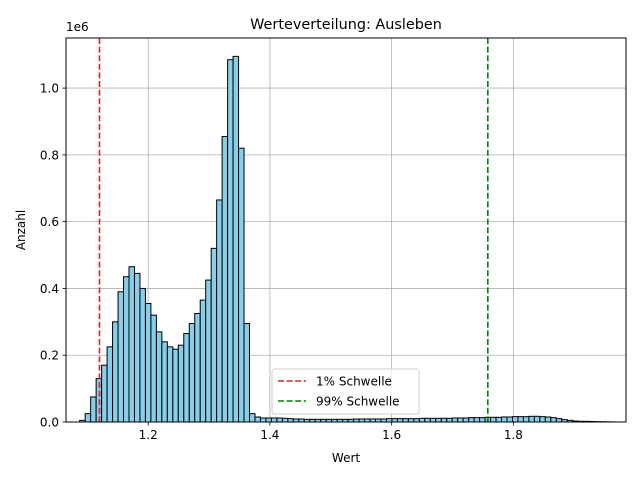  I want to click on x-tick-label: 1.4, so click(269, 435).